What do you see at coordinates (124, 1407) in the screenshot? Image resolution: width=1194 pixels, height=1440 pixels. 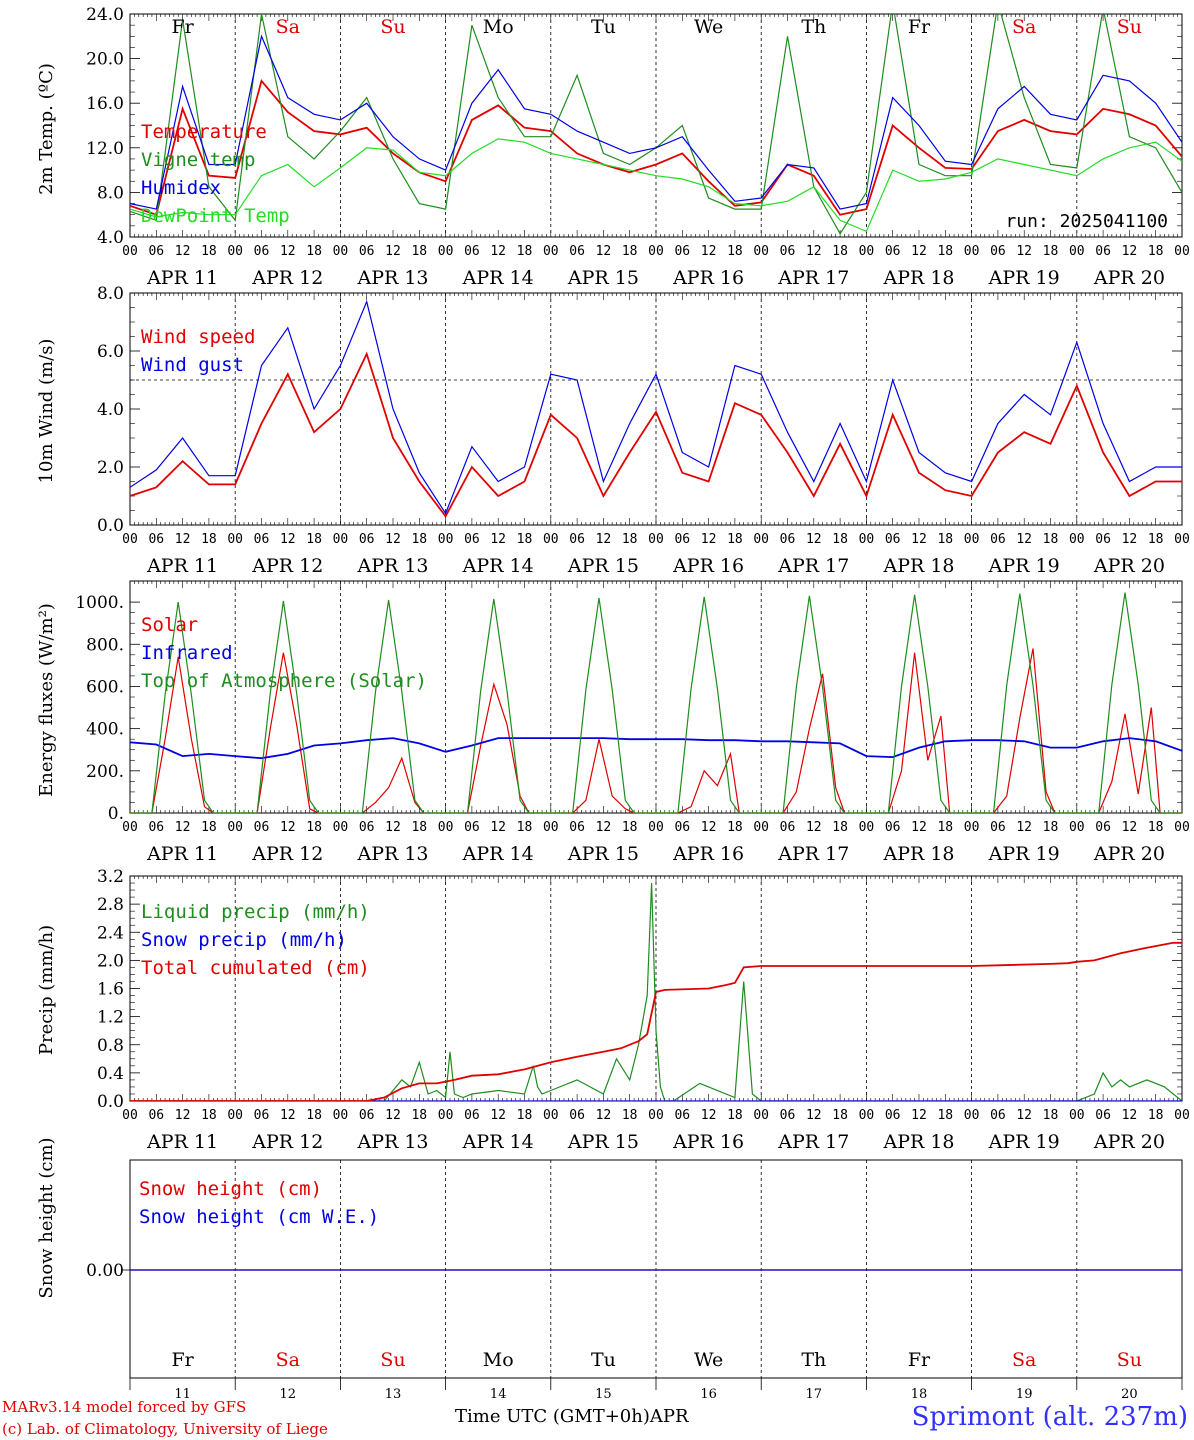 I see `model-credit: MARv3.14 model forced by GFS` at bounding box center [124, 1407].